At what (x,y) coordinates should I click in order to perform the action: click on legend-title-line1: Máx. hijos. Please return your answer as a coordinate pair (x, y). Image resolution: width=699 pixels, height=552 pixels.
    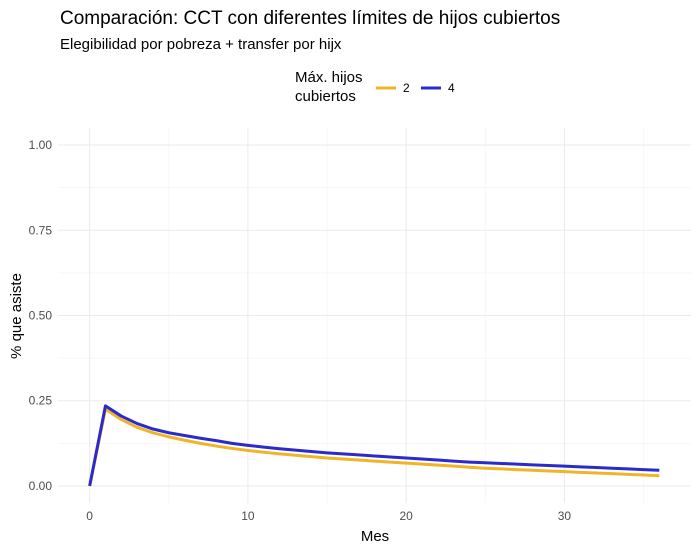
    Looking at the image, I should click on (329, 77).